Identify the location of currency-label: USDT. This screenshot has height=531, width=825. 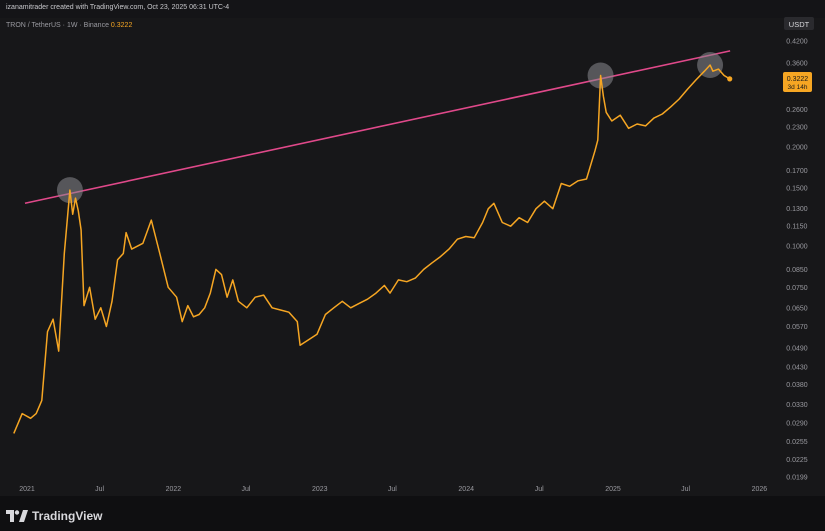
(799, 23).